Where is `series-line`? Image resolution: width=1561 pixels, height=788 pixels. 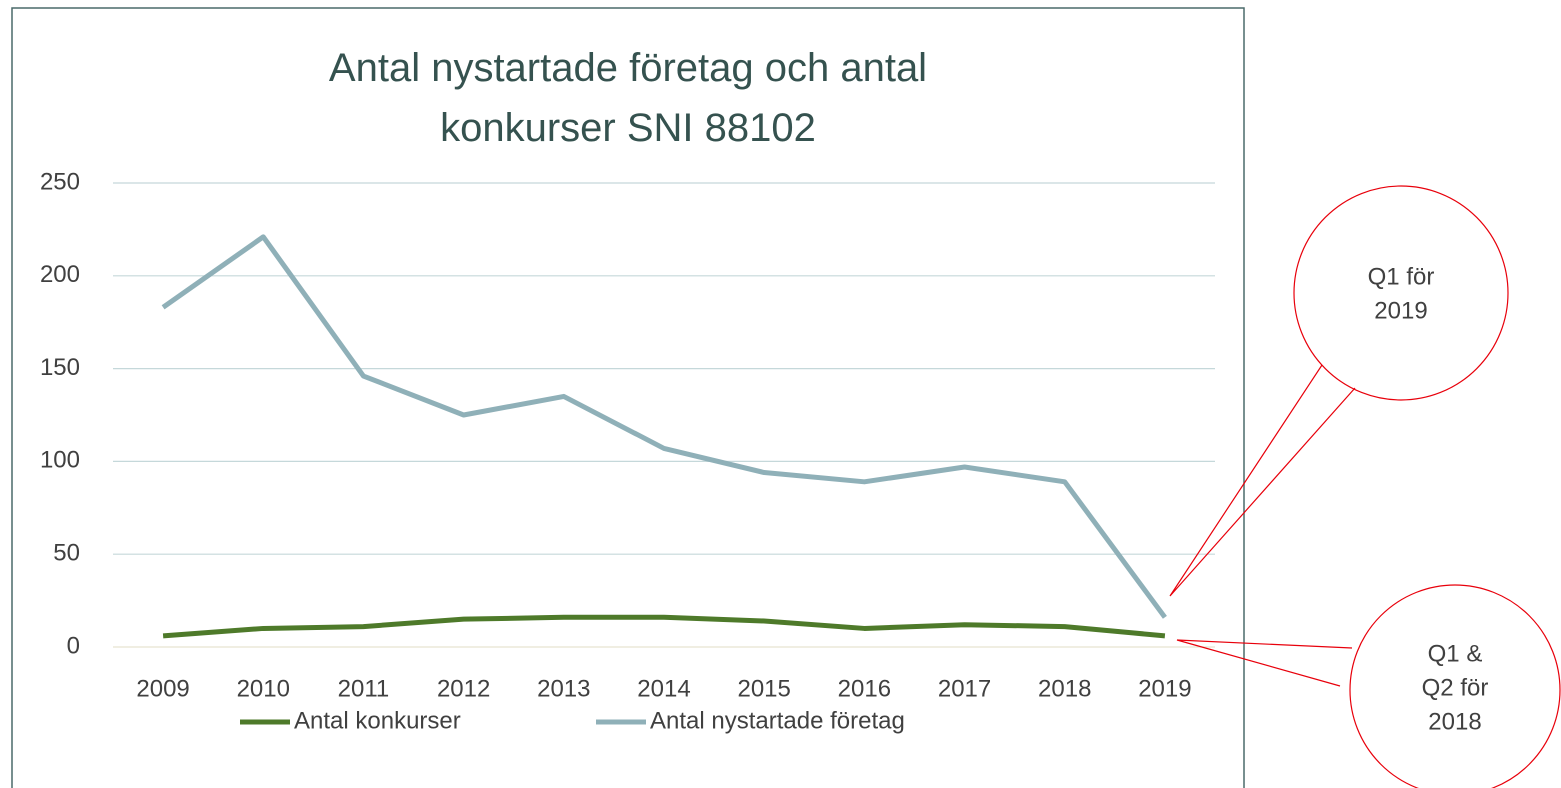
series-line is located at coordinates (664, 626).